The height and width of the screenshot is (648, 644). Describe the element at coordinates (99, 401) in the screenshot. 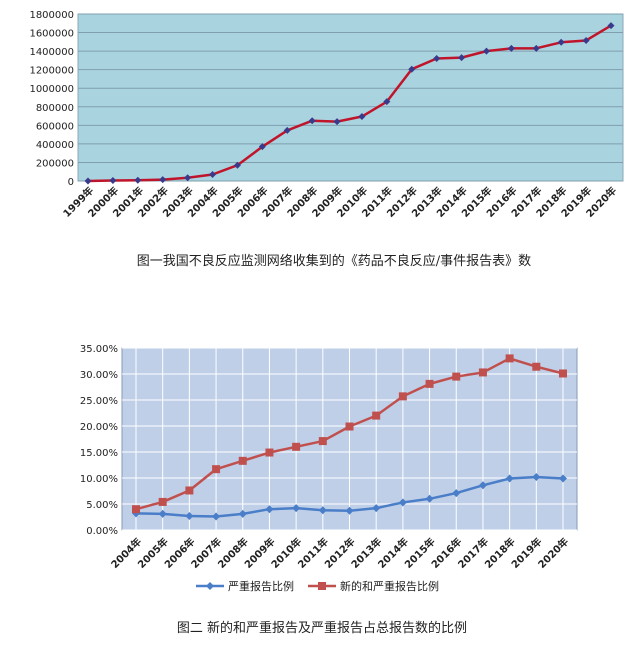

I see `y-tick-label: 25.00%` at that location.